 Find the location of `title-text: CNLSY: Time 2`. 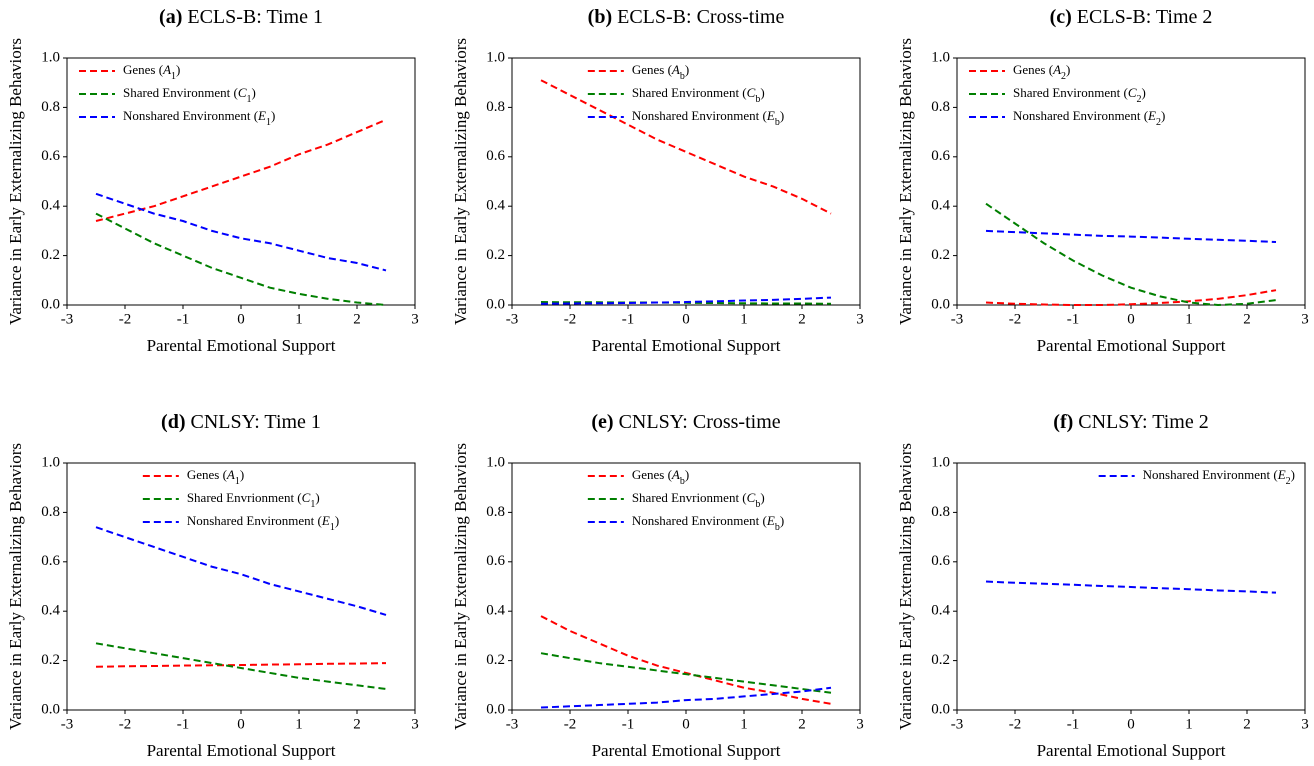

title-text: CNLSY: Time 2 is located at coordinates (1143, 422).